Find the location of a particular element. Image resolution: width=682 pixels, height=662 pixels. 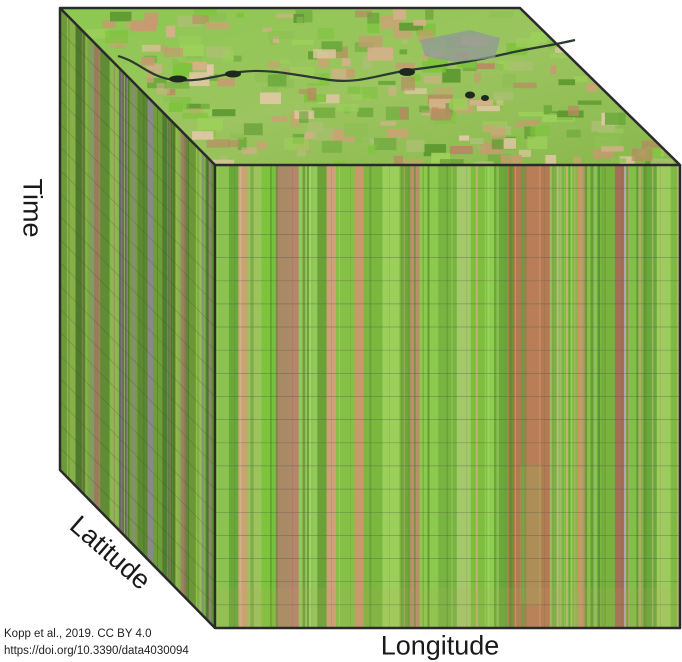

town-area is located at coordinates (460, 46).